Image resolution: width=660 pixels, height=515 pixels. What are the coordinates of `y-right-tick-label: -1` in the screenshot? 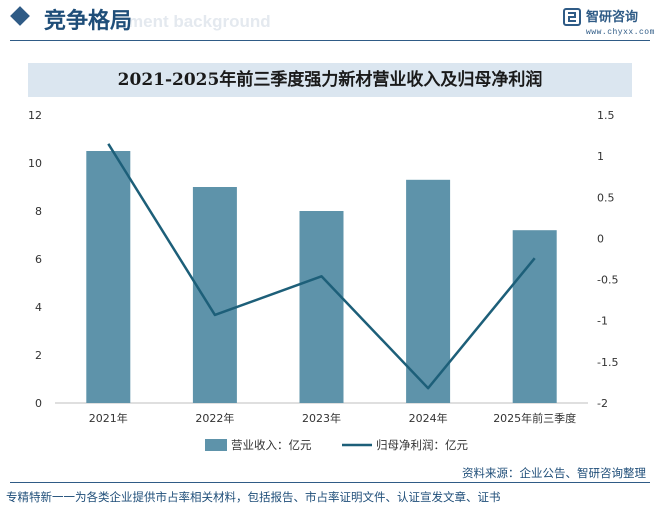 It's located at (602, 321).